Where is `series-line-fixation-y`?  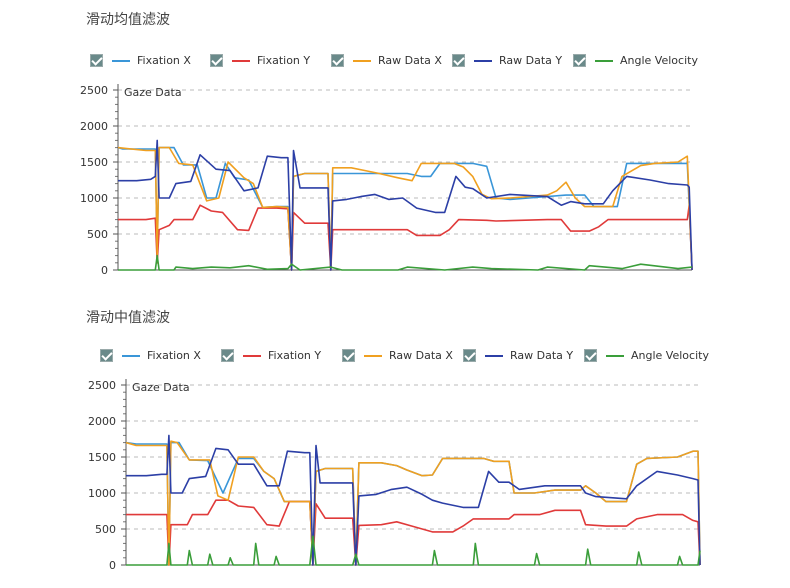 series-line-fixation-y is located at coordinates (413, 532).